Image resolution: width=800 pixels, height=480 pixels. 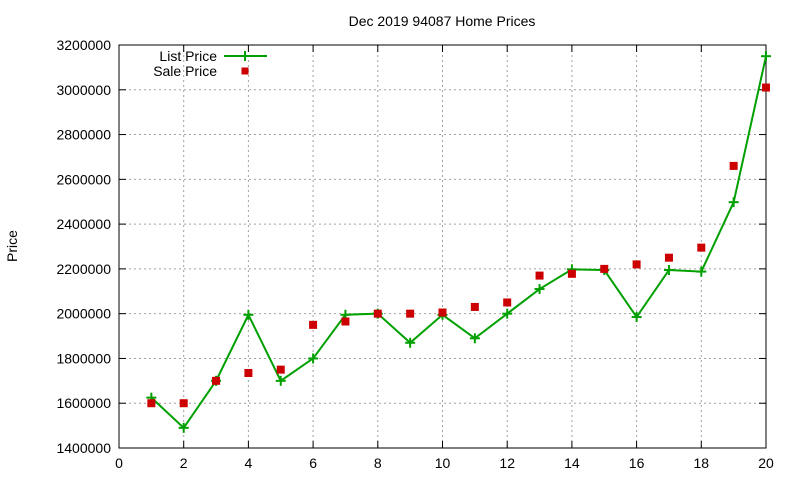 What do you see at coordinates (83, 179) in the screenshot?
I see `y-tick-label: 2600000` at bounding box center [83, 179].